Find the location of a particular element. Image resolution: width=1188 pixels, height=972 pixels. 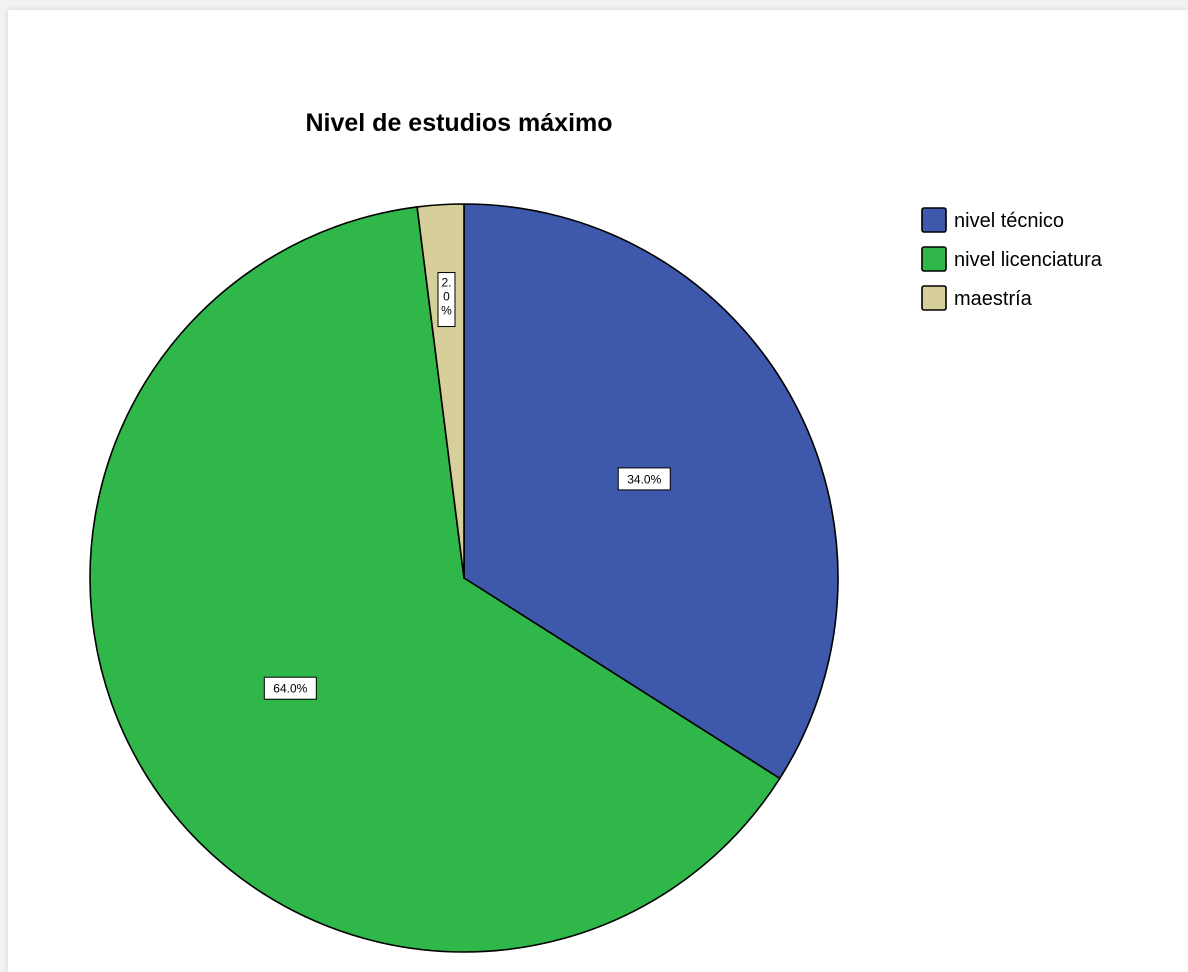

legend-label-2: nivel licenciatura is located at coordinates (1028, 260).